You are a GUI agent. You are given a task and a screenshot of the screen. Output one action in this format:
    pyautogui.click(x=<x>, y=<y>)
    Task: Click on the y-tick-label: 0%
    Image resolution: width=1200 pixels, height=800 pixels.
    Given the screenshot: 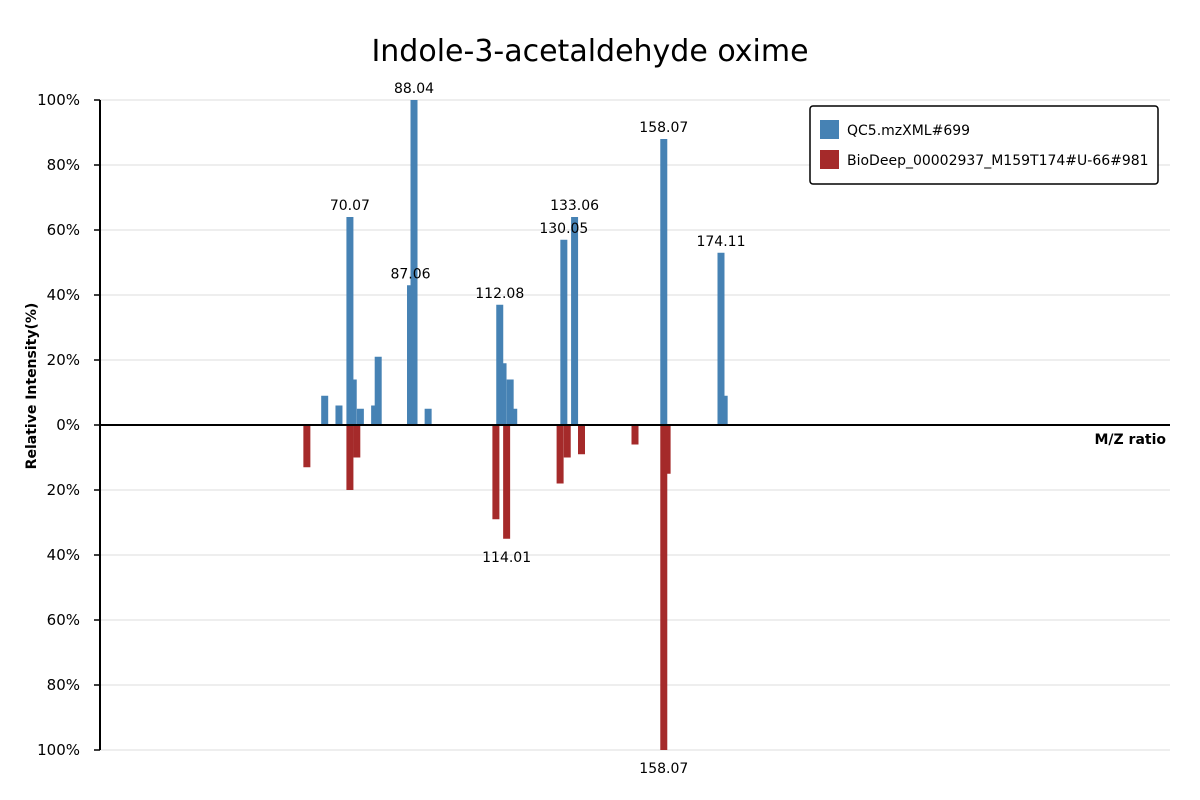 What is the action you would take?
    pyautogui.click(x=68, y=425)
    